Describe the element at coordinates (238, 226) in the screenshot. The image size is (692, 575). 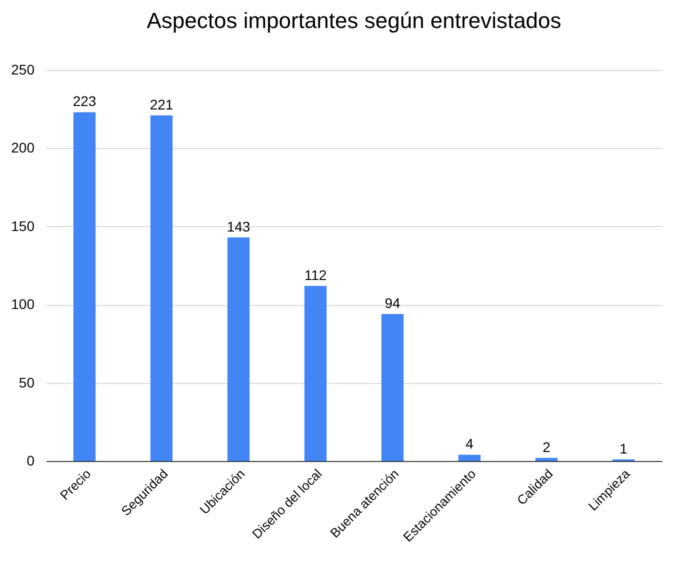
I see `data-label: 143` at that location.